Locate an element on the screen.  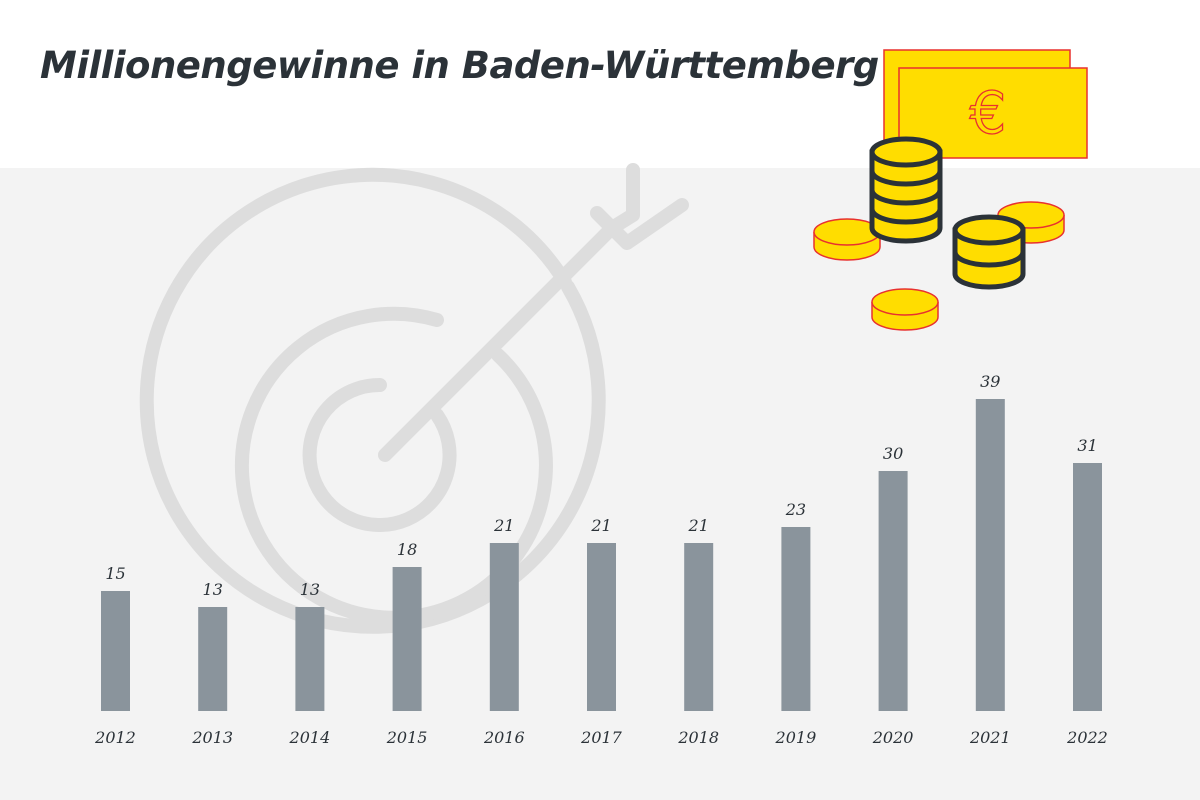
x-tick-label-2017: 2017 is located at coordinates (601, 737).